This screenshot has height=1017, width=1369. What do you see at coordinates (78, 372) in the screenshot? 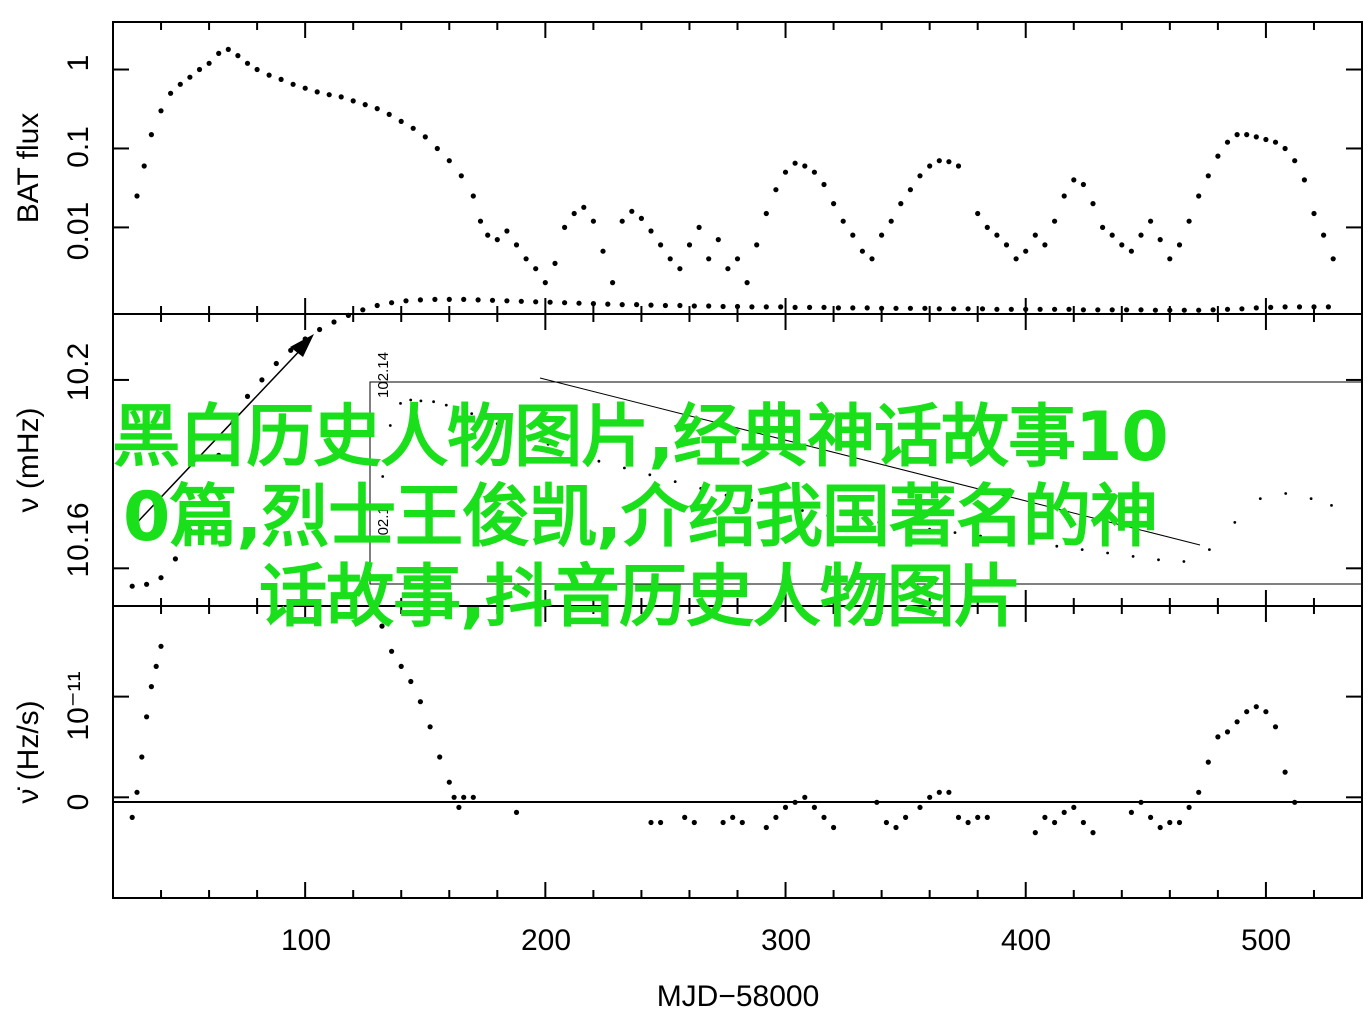
I see `middle-ytick-label: 10.2` at bounding box center [78, 372].